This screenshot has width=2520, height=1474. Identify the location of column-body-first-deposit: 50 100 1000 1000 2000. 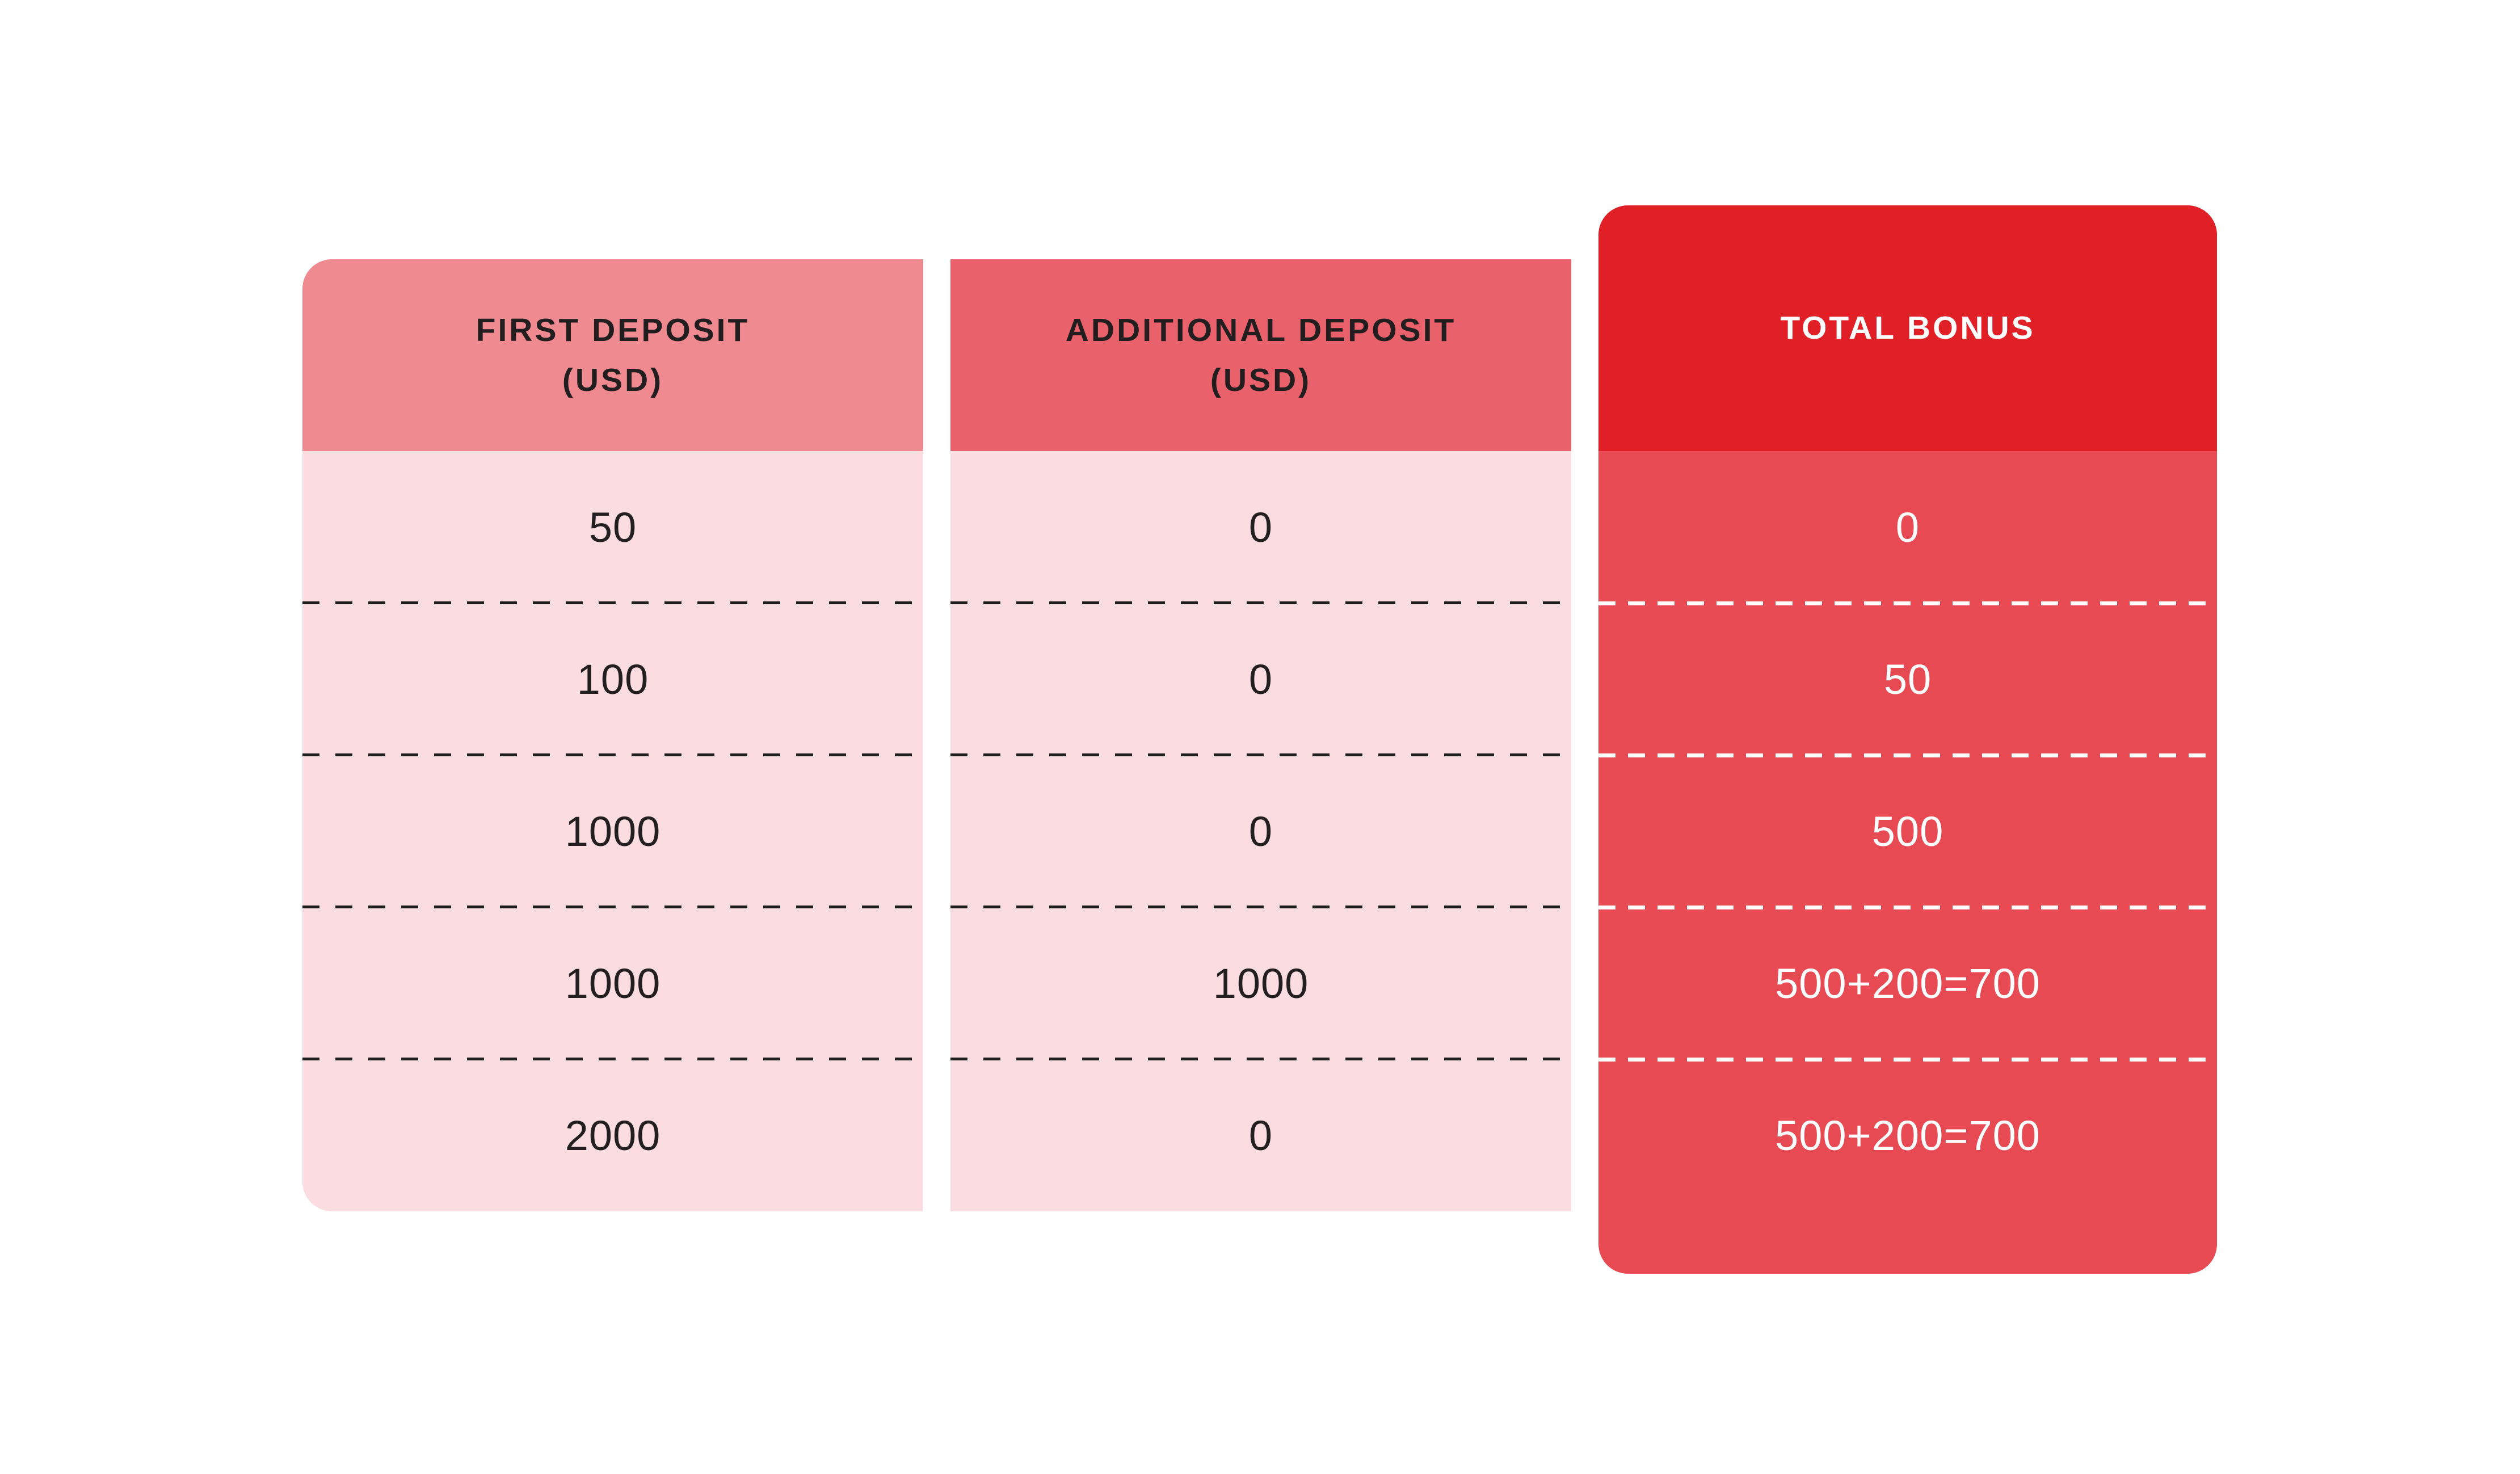
(612, 831).